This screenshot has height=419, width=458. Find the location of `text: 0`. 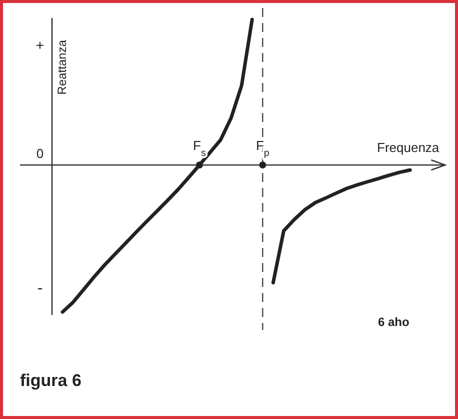

text: 0 is located at coordinates (40, 153).